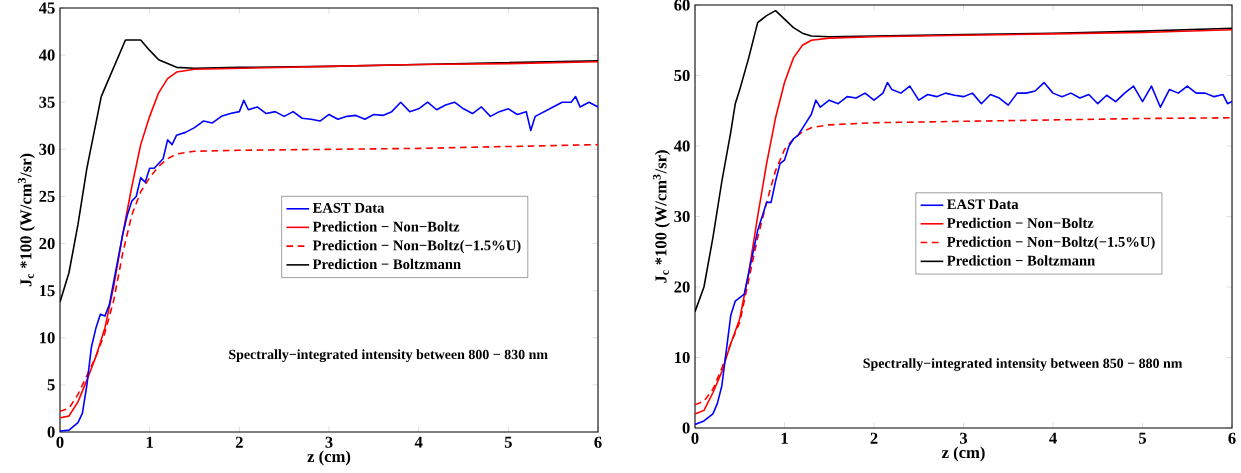  What do you see at coordinates (47, 291) in the screenshot?
I see `y-tick-label: 15` at bounding box center [47, 291].